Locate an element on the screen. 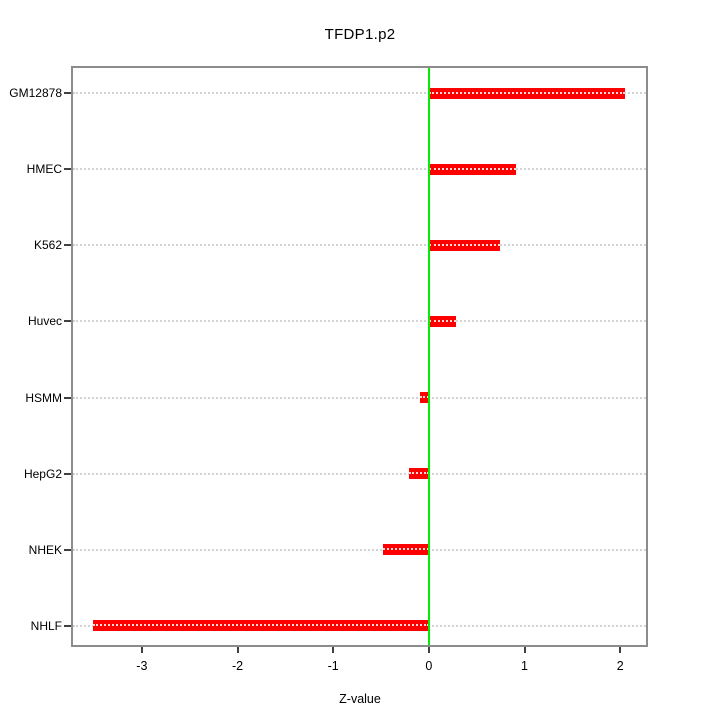 The height and width of the screenshot is (720, 720). category-label-hsmm: HSMM is located at coordinates (43, 397).